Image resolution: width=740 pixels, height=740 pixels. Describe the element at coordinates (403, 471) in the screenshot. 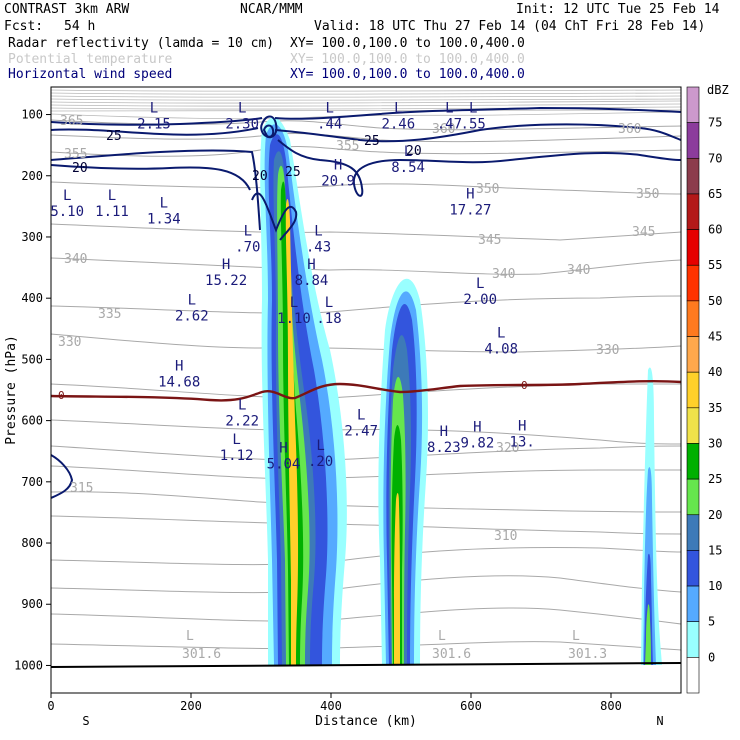

I see `reflectivity-cell-490km` at that location.